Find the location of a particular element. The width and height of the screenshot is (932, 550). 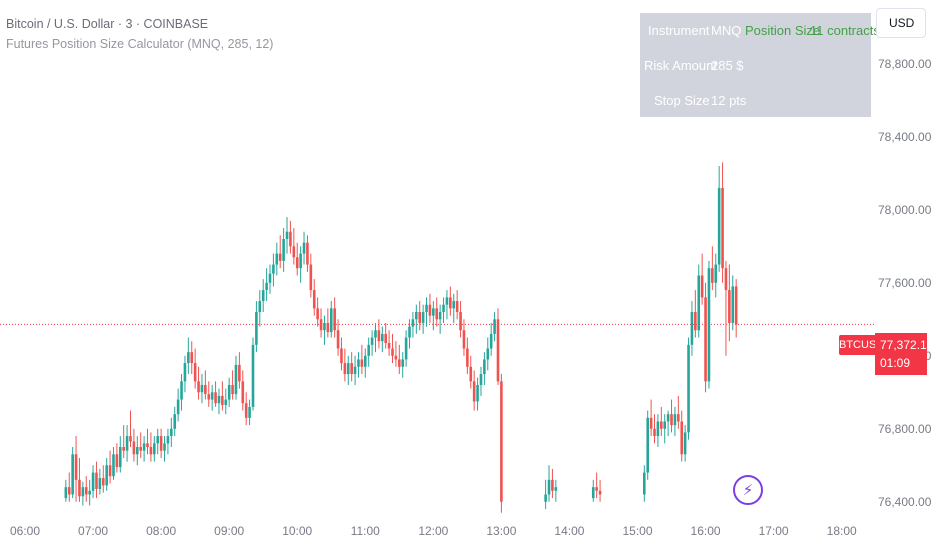

x-tick-label: 17:00 is located at coordinates (774, 531).